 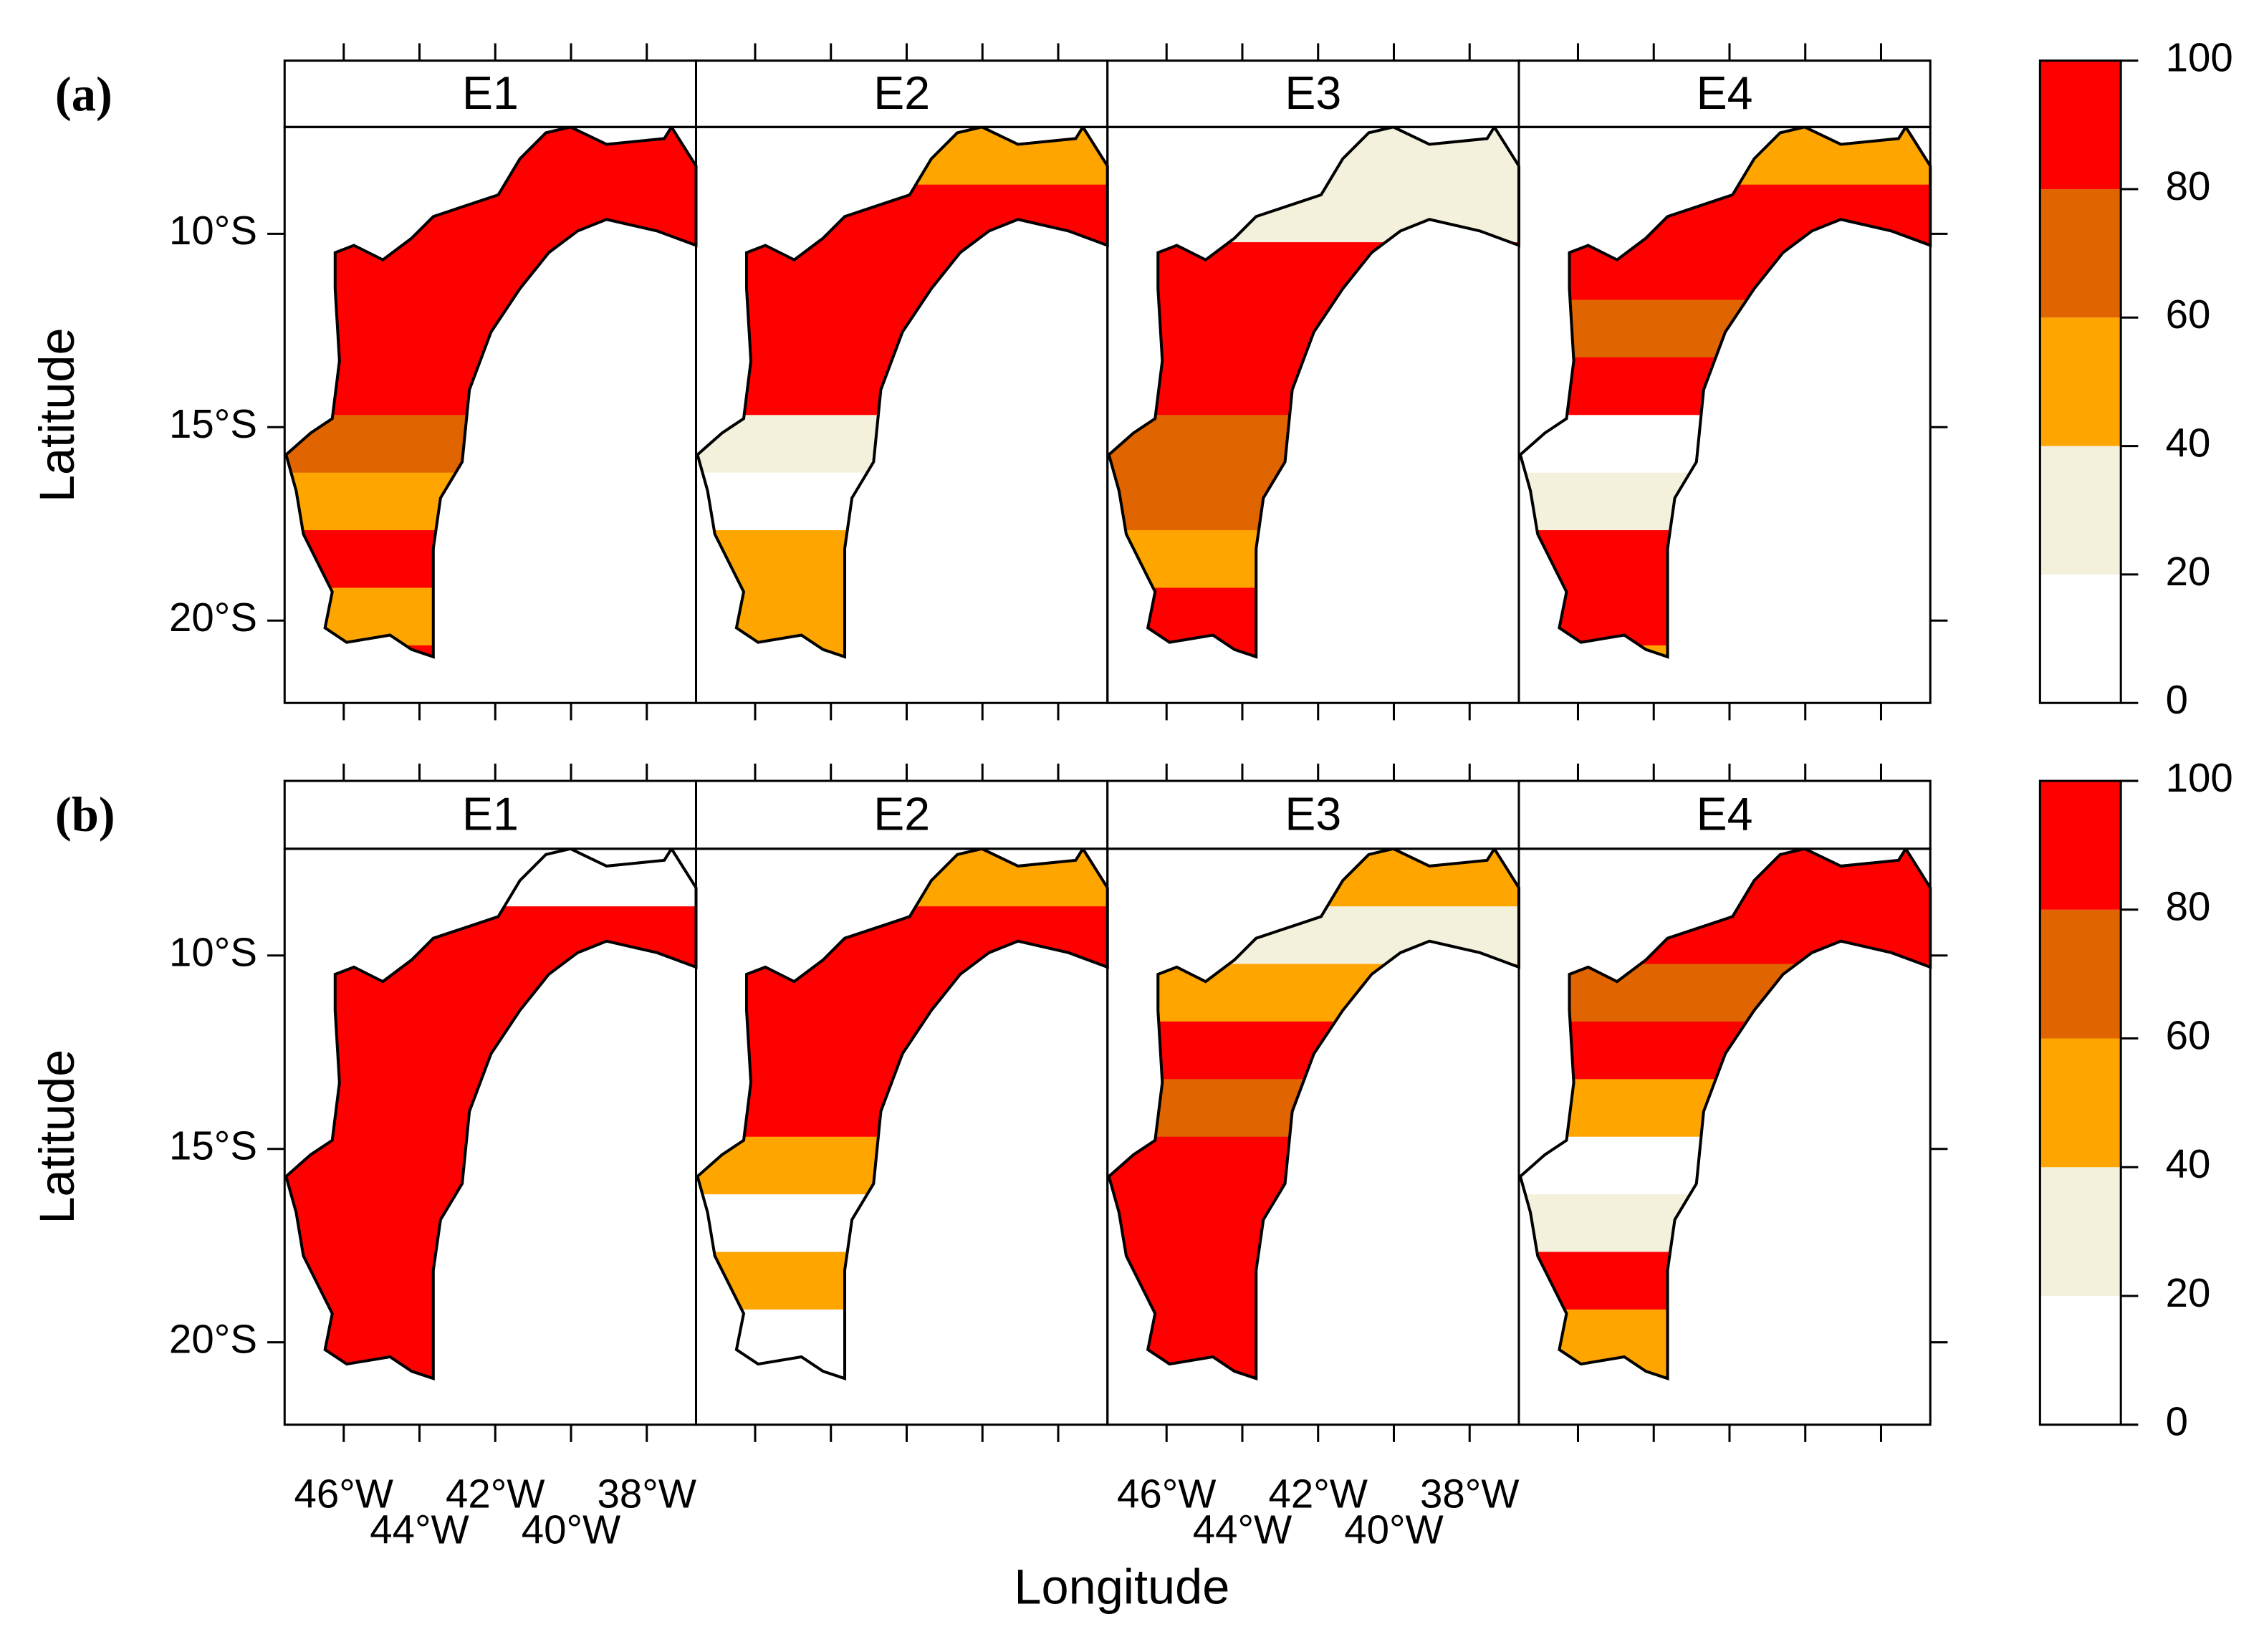 What do you see at coordinates (646, 1494) in the screenshot?
I see `x-tick-label: 38°W` at bounding box center [646, 1494].